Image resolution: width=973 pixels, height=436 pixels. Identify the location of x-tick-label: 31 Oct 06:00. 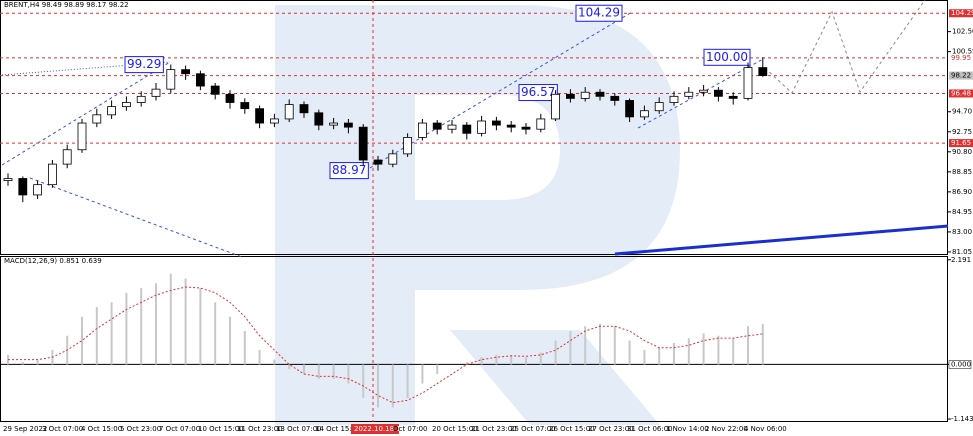
(650, 429).